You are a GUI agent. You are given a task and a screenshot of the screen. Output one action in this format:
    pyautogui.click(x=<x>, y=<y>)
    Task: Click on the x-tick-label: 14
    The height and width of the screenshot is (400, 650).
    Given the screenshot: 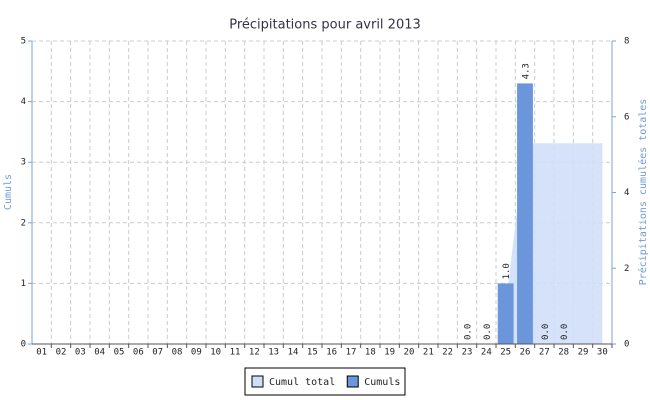 What is the action you would take?
    pyautogui.click(x=293, y=353)
    